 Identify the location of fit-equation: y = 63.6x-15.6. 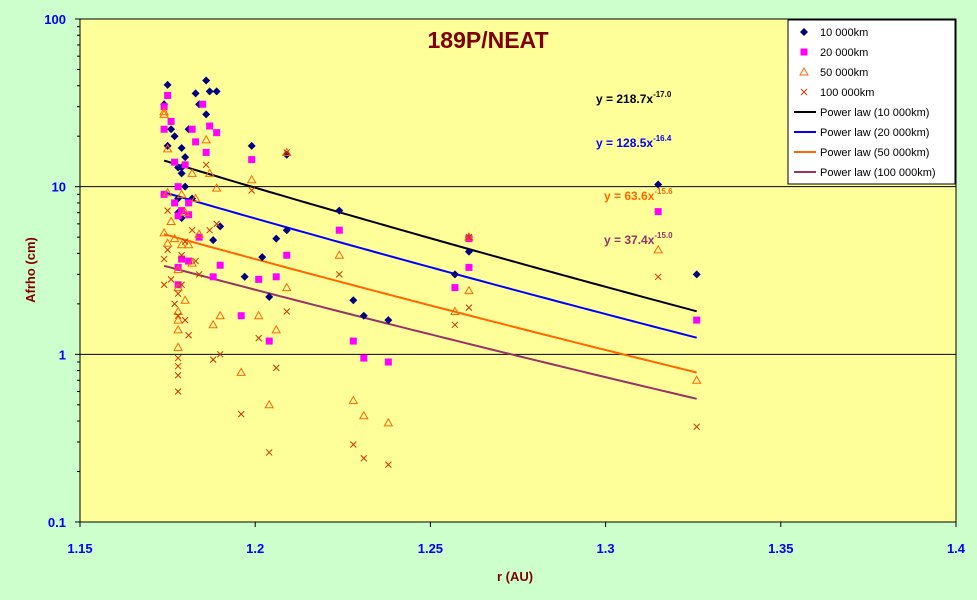
(638, 195).